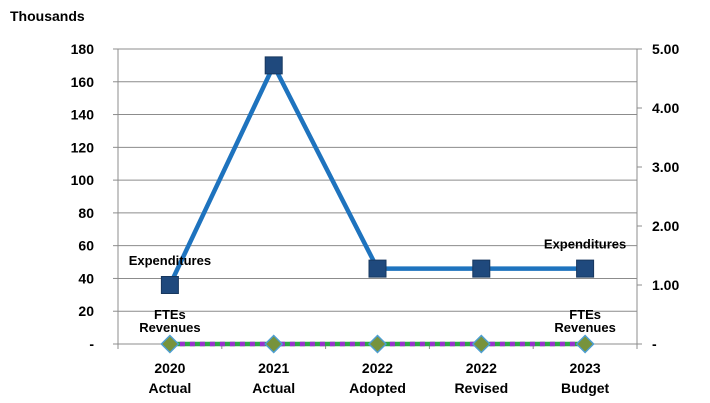  I want to click on right-tick-label: 1.00, so click(665, 285).